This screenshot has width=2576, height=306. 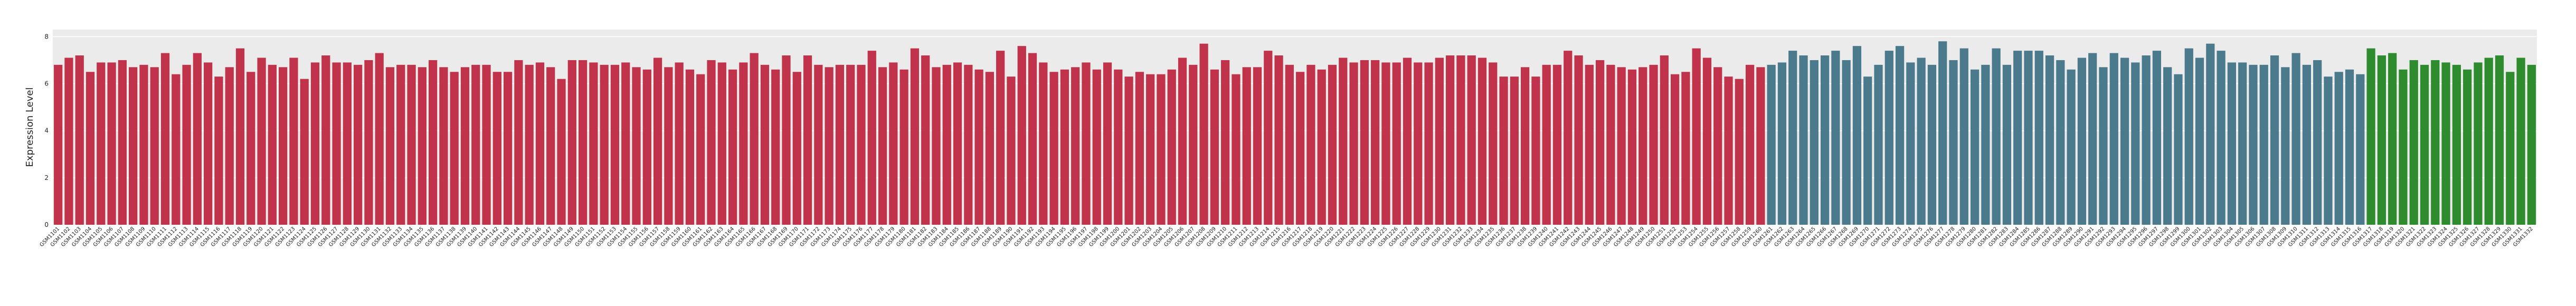 I want to click on y-tick-label: 6, so click(x=46, y=84).